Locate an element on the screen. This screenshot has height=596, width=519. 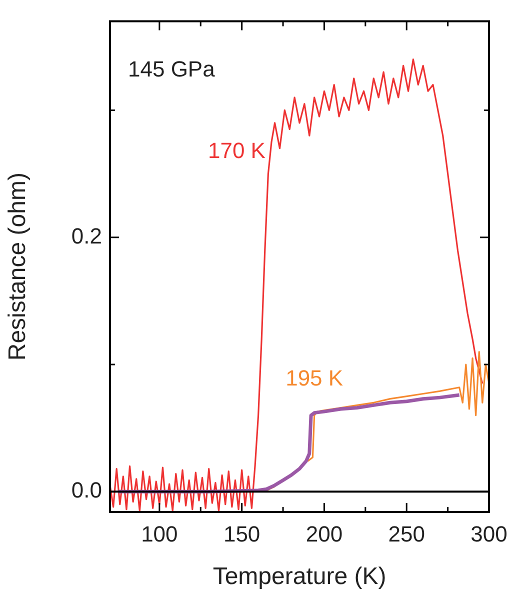
x-tick-label: 150 is located at coordinates (241, 533).